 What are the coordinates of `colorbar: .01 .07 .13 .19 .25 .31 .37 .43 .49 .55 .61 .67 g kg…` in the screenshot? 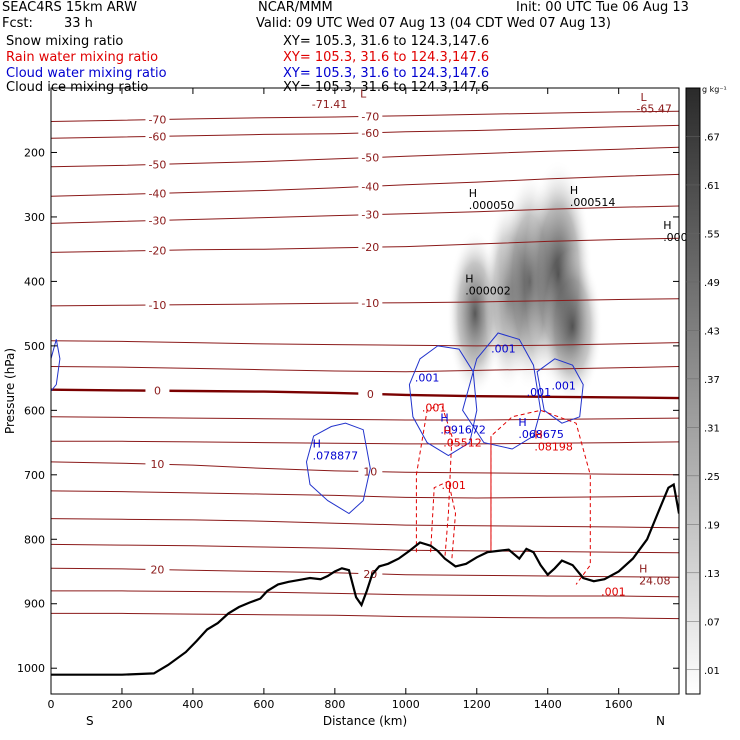 It's located at (706, 390).